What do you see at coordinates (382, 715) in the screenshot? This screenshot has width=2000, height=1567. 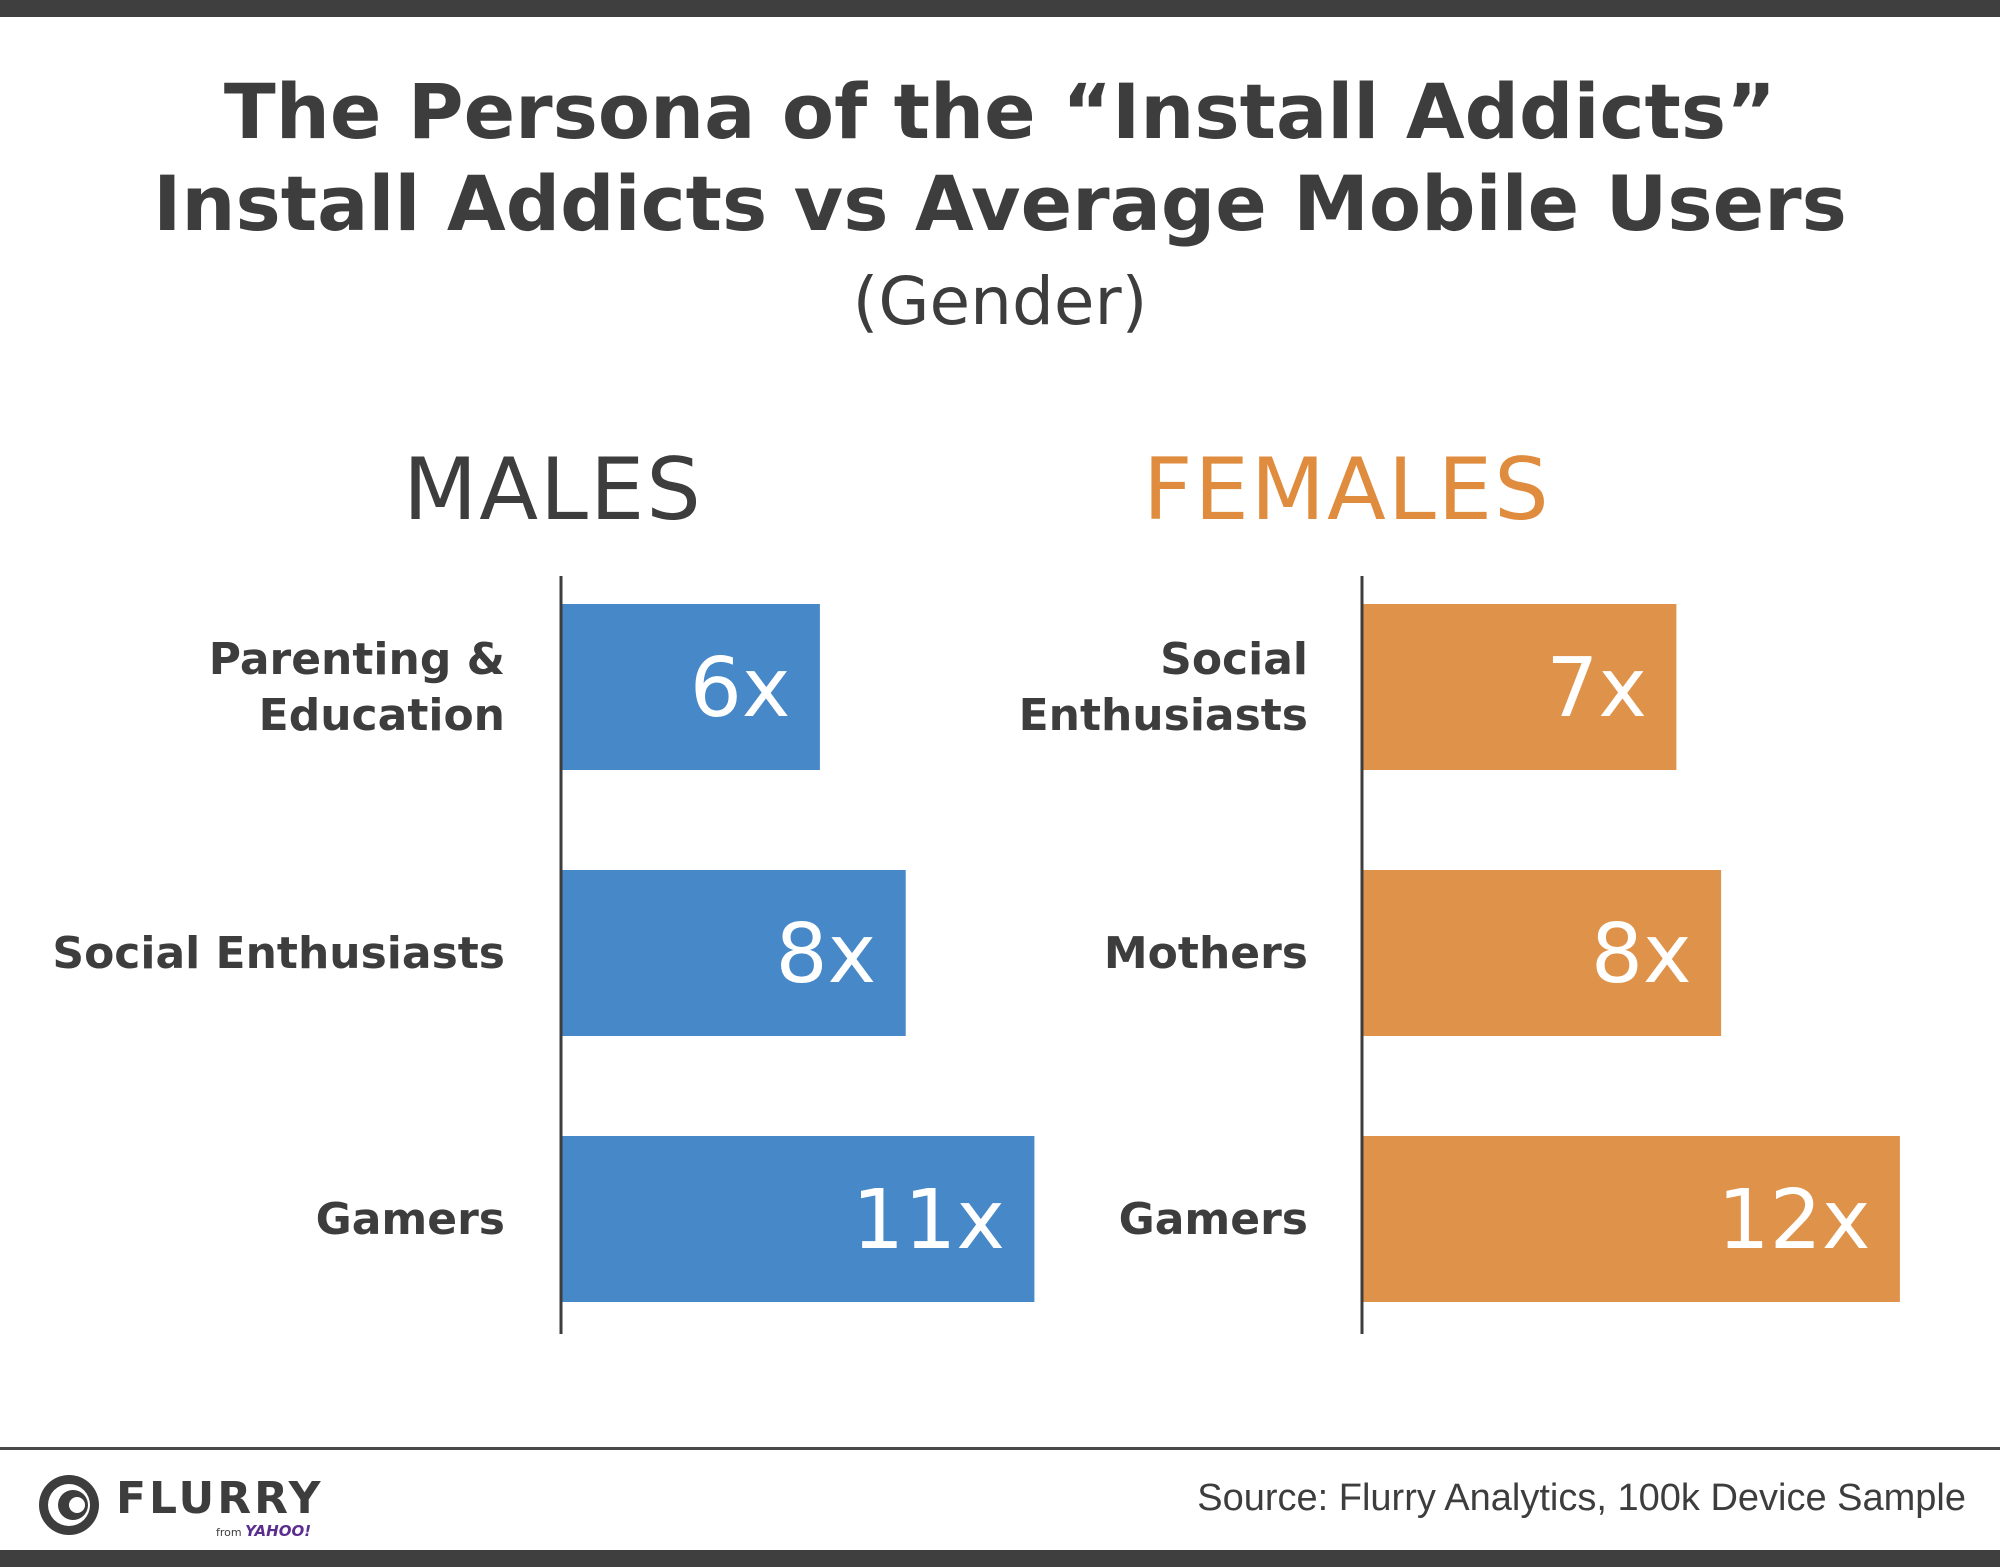 I see `males-category-label-0-line-1: Education` at bounding box center [382, 715].